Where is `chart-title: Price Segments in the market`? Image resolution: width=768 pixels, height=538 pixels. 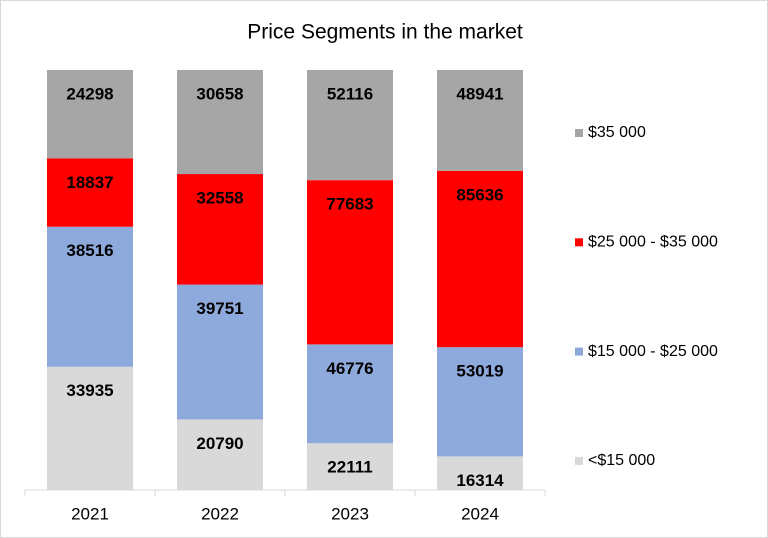
chart-title: Price Segments in the market is located at coordinates (385, 32).